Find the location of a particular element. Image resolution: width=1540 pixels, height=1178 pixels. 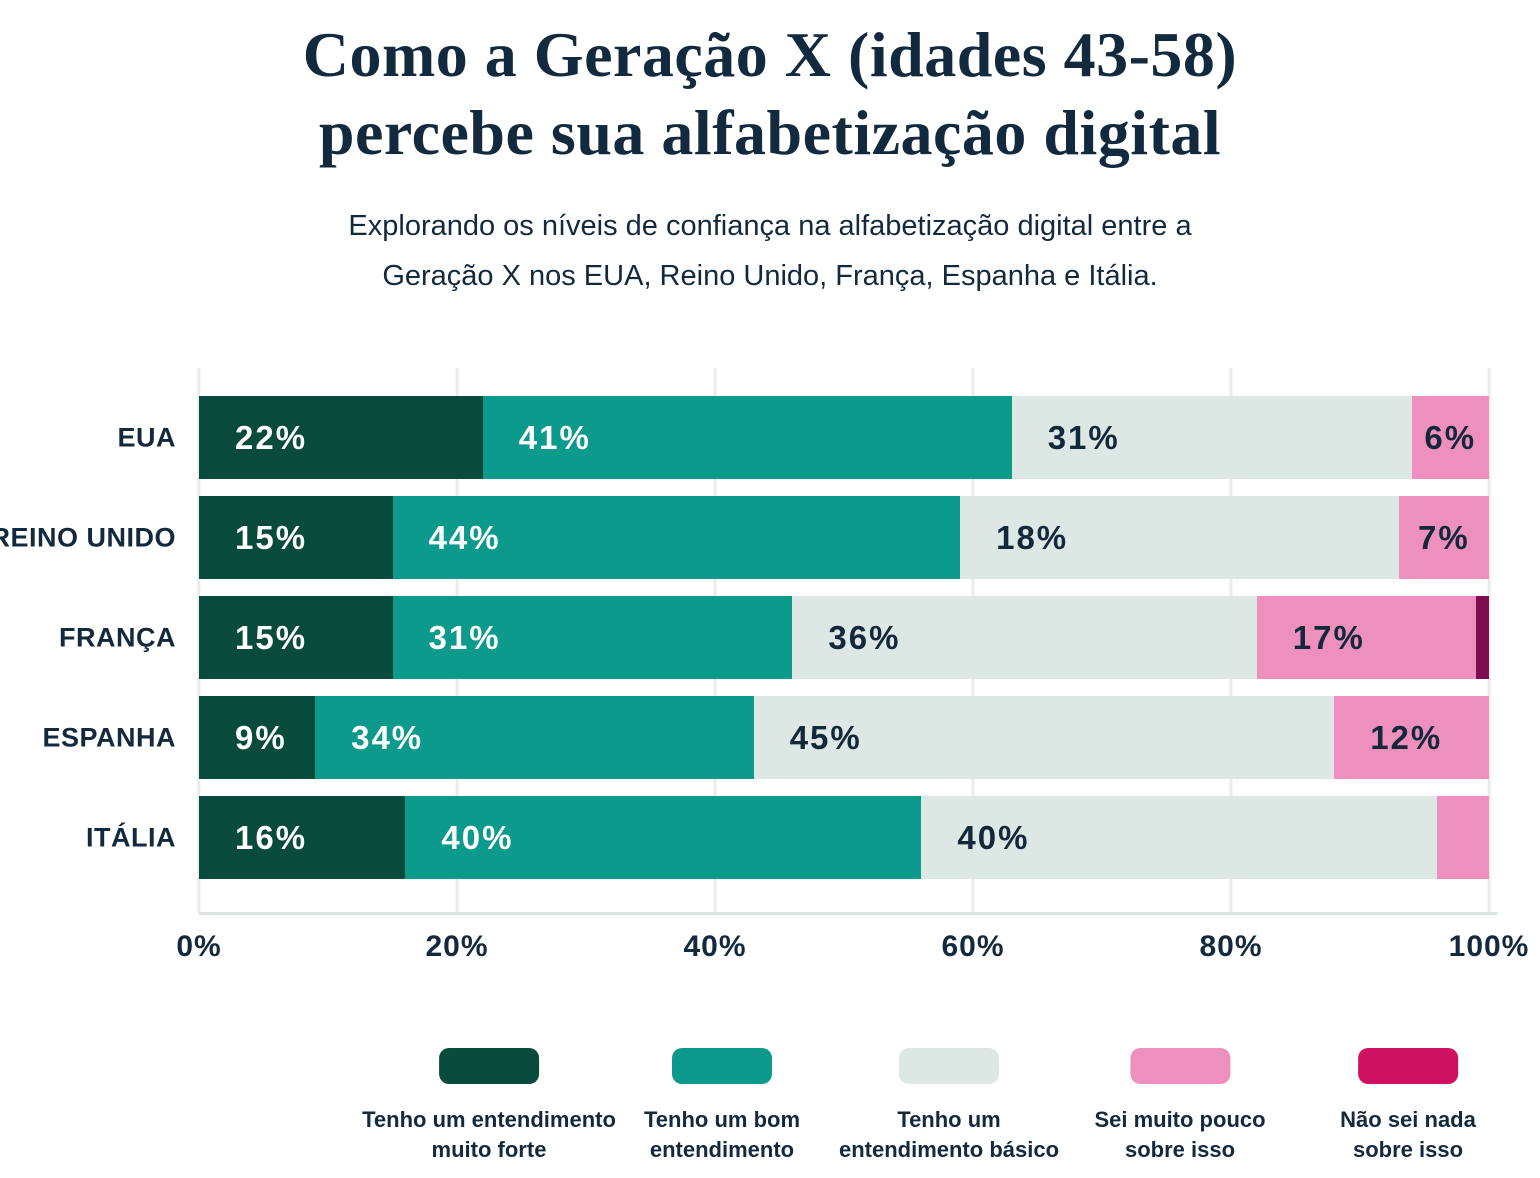

legend-item-teal: Tenho um bom entendimento is located at coordinates (722, 1107).